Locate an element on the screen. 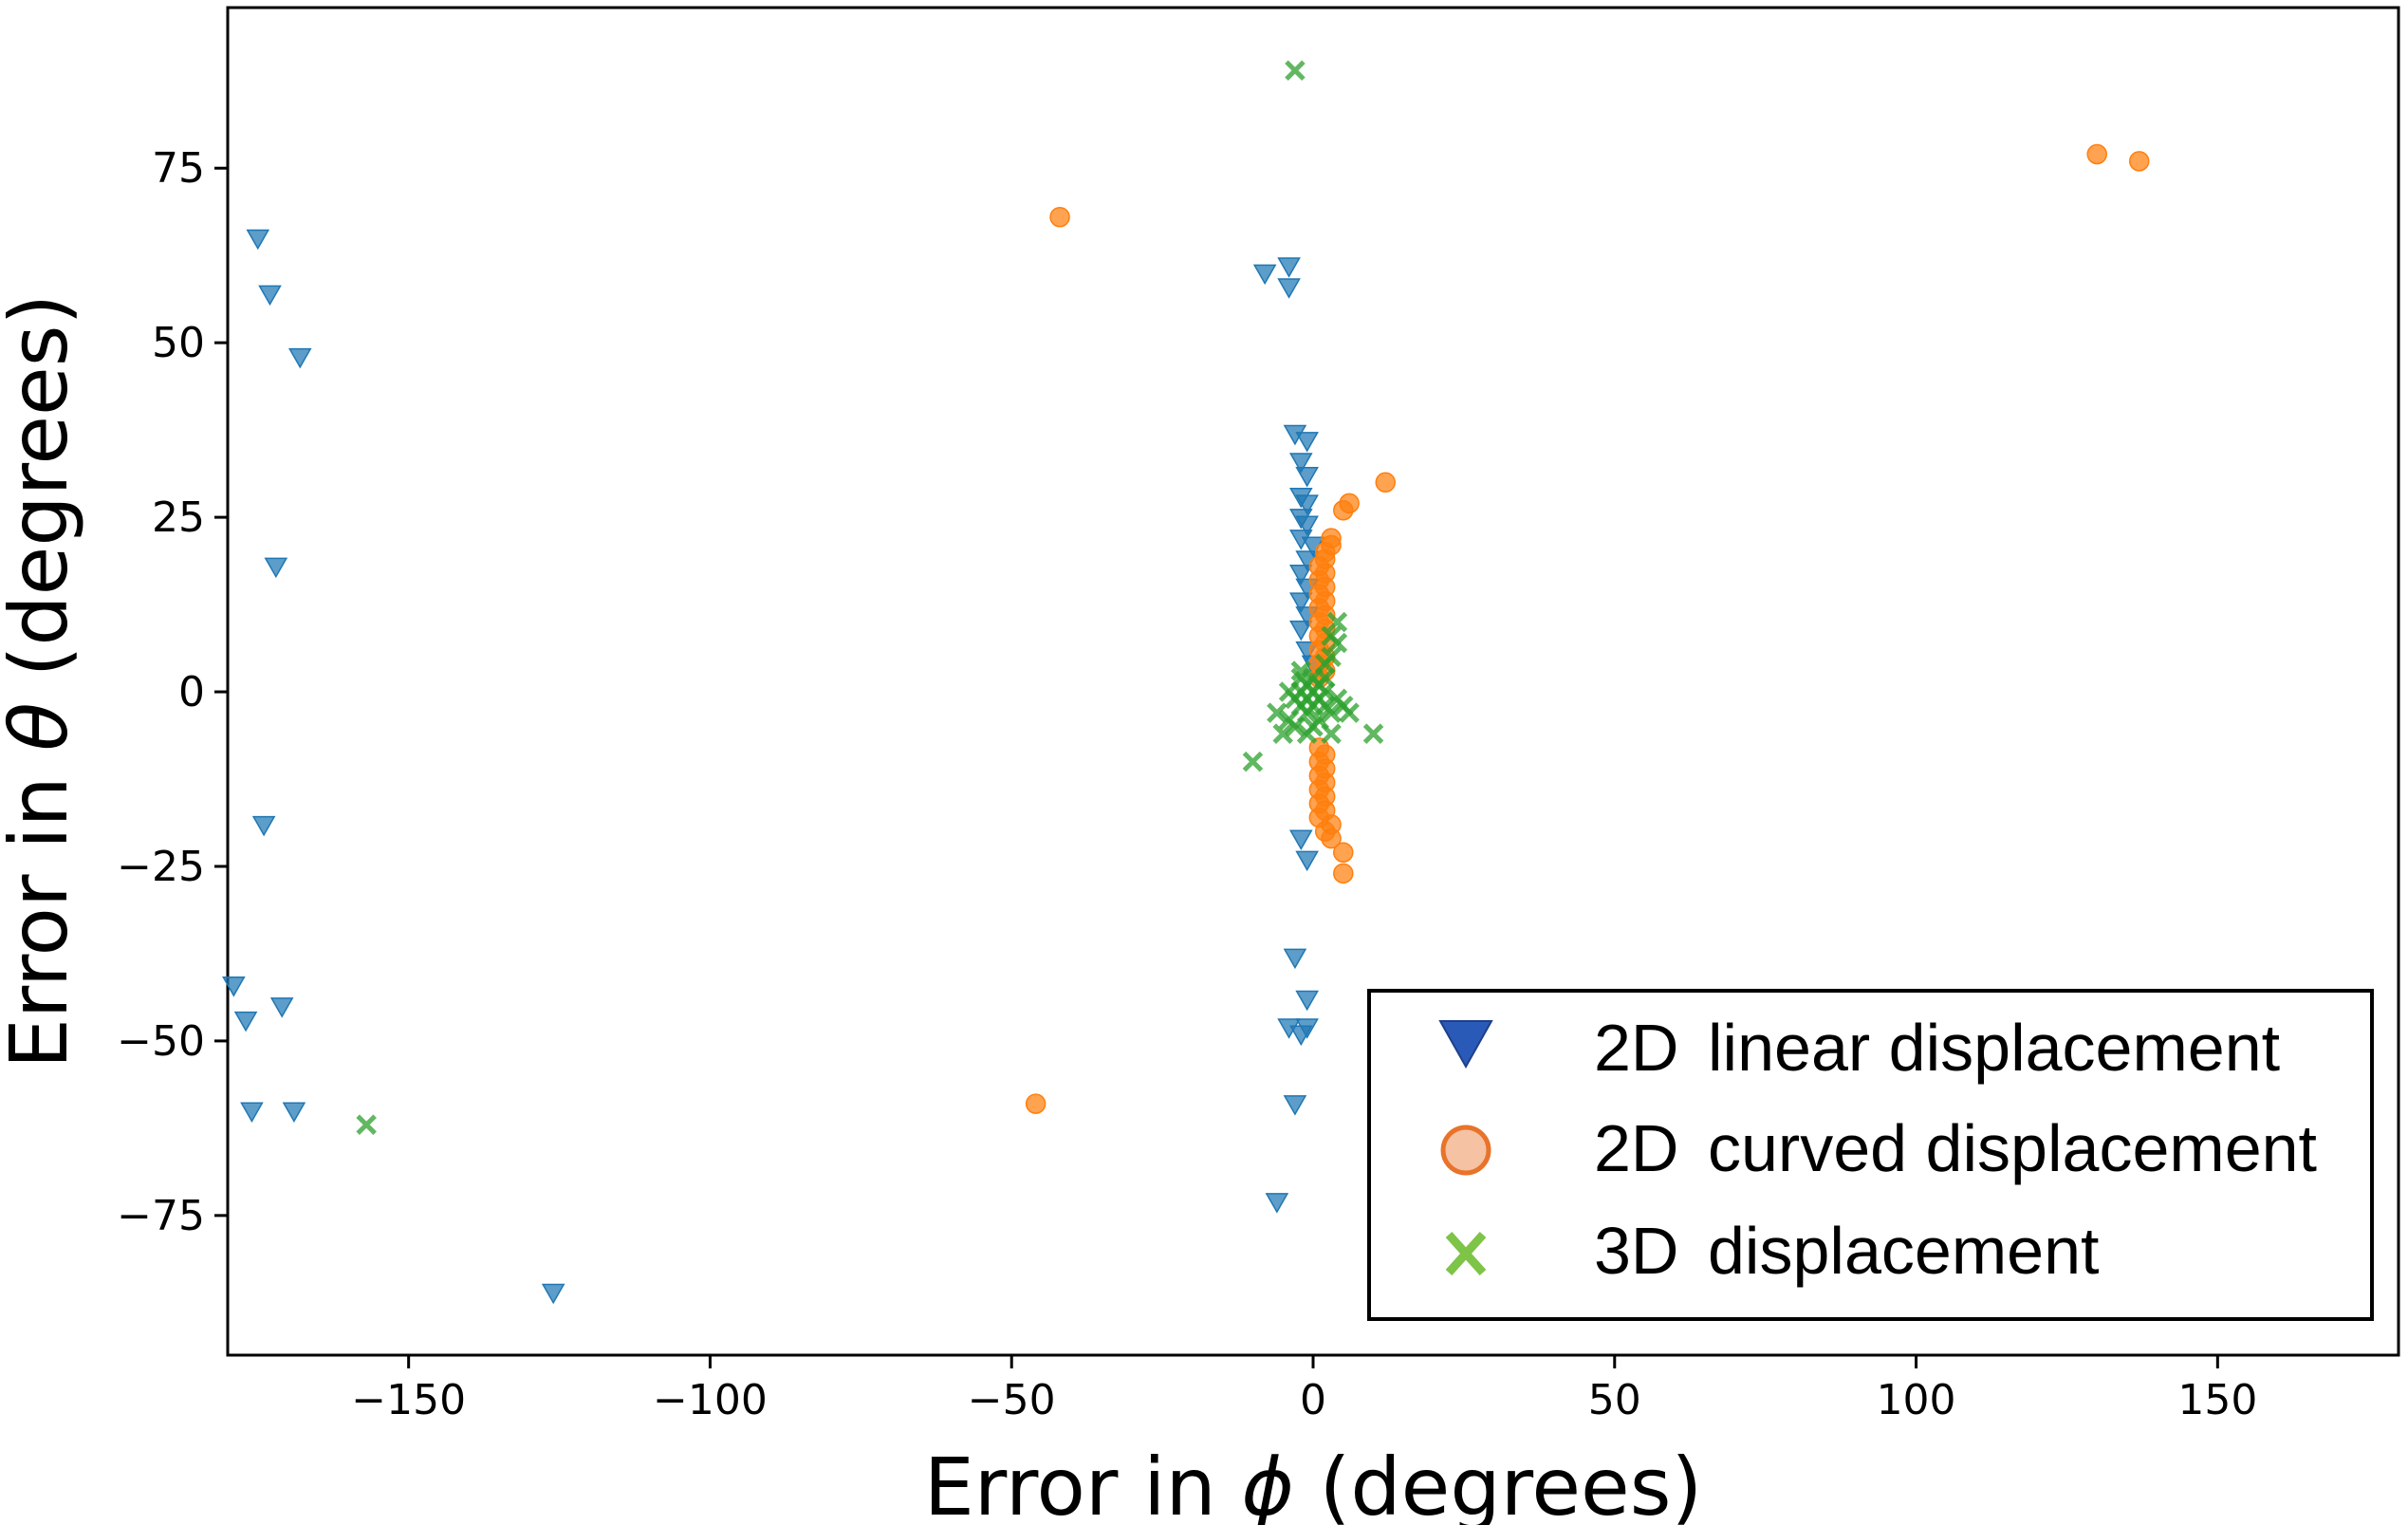 This screenshot has width=2408, height=1525. y-tick-label: −25 is located at coordinates (161, 867).